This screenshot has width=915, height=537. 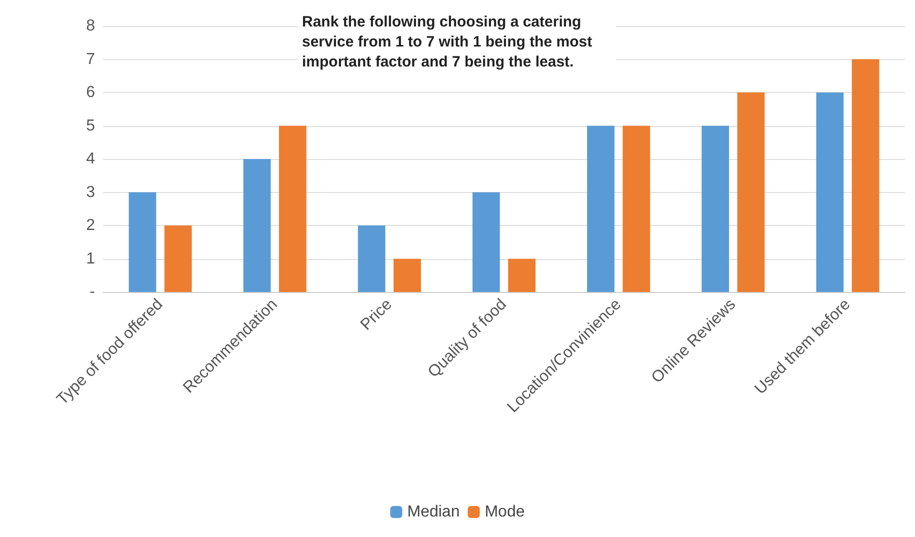 What do you see at coordinates (433, 512) in the screenshot?
I see `legend-label: Median` at bounding box center [433, 512].